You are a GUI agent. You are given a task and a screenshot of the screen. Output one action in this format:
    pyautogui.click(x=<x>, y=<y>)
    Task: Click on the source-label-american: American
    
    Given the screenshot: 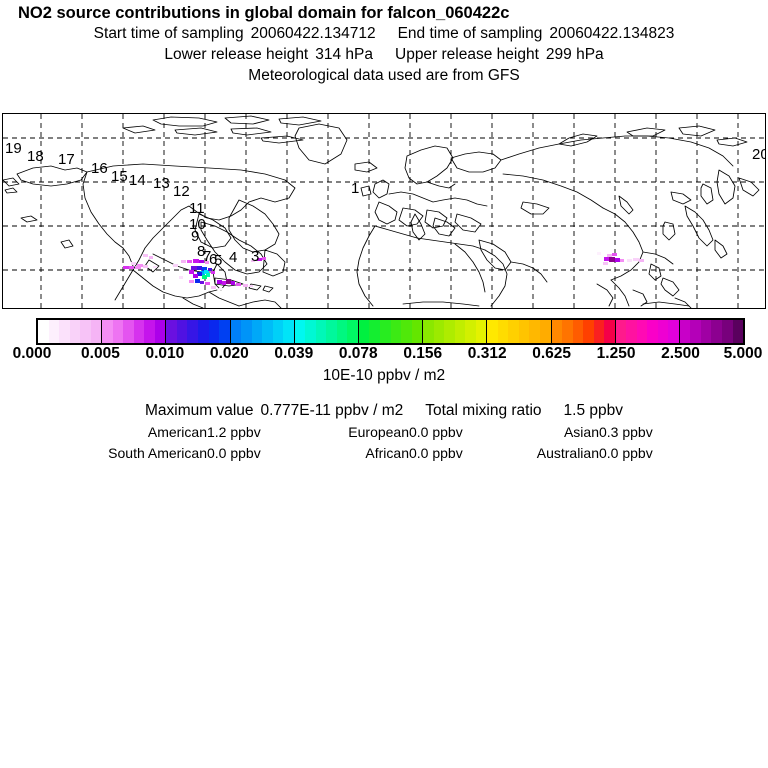 What is the action you would take?
    pyautogui.click(x=177, y=432)
    